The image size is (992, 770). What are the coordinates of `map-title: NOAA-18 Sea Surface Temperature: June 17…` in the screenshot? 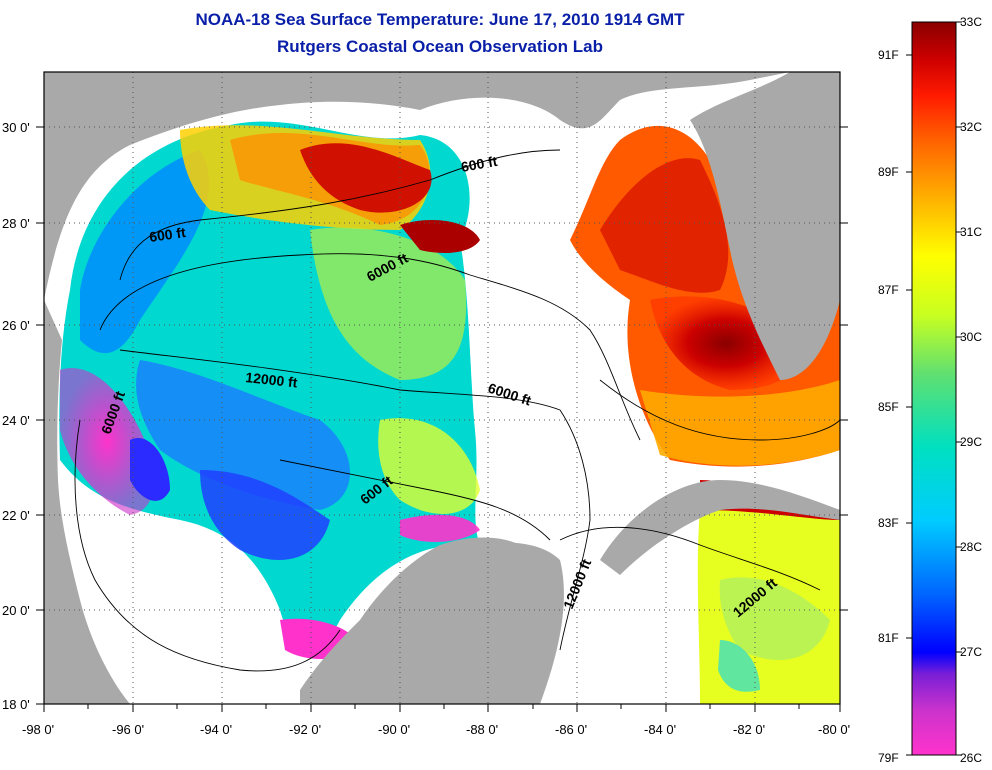 It's located at (440, 19).